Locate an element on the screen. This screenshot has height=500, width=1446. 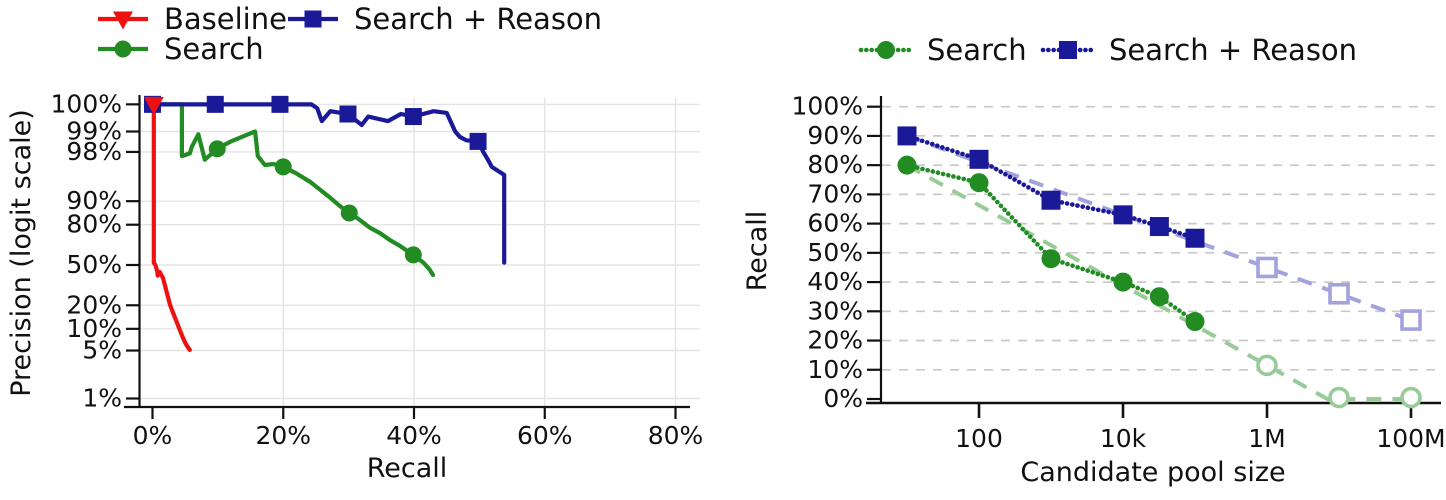
y-tick-label: 98% is located at coordinates (94, 151).